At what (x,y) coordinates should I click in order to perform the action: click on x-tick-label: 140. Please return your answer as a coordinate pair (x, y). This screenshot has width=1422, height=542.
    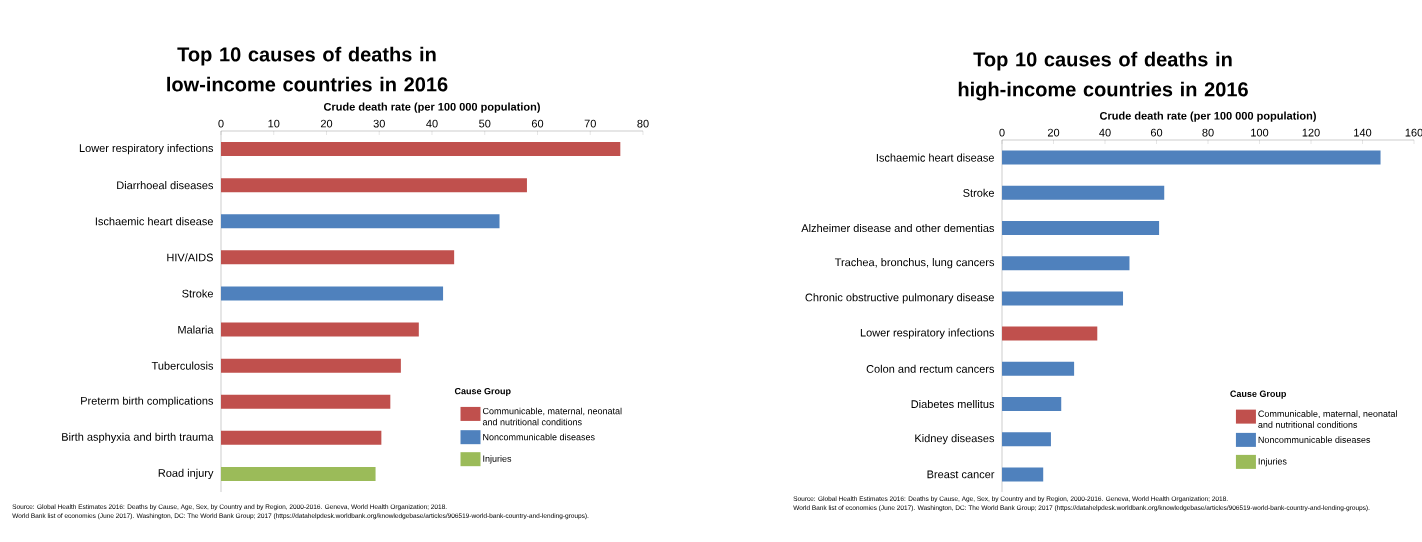
    Looking at the image, I should click on (1363, 132).